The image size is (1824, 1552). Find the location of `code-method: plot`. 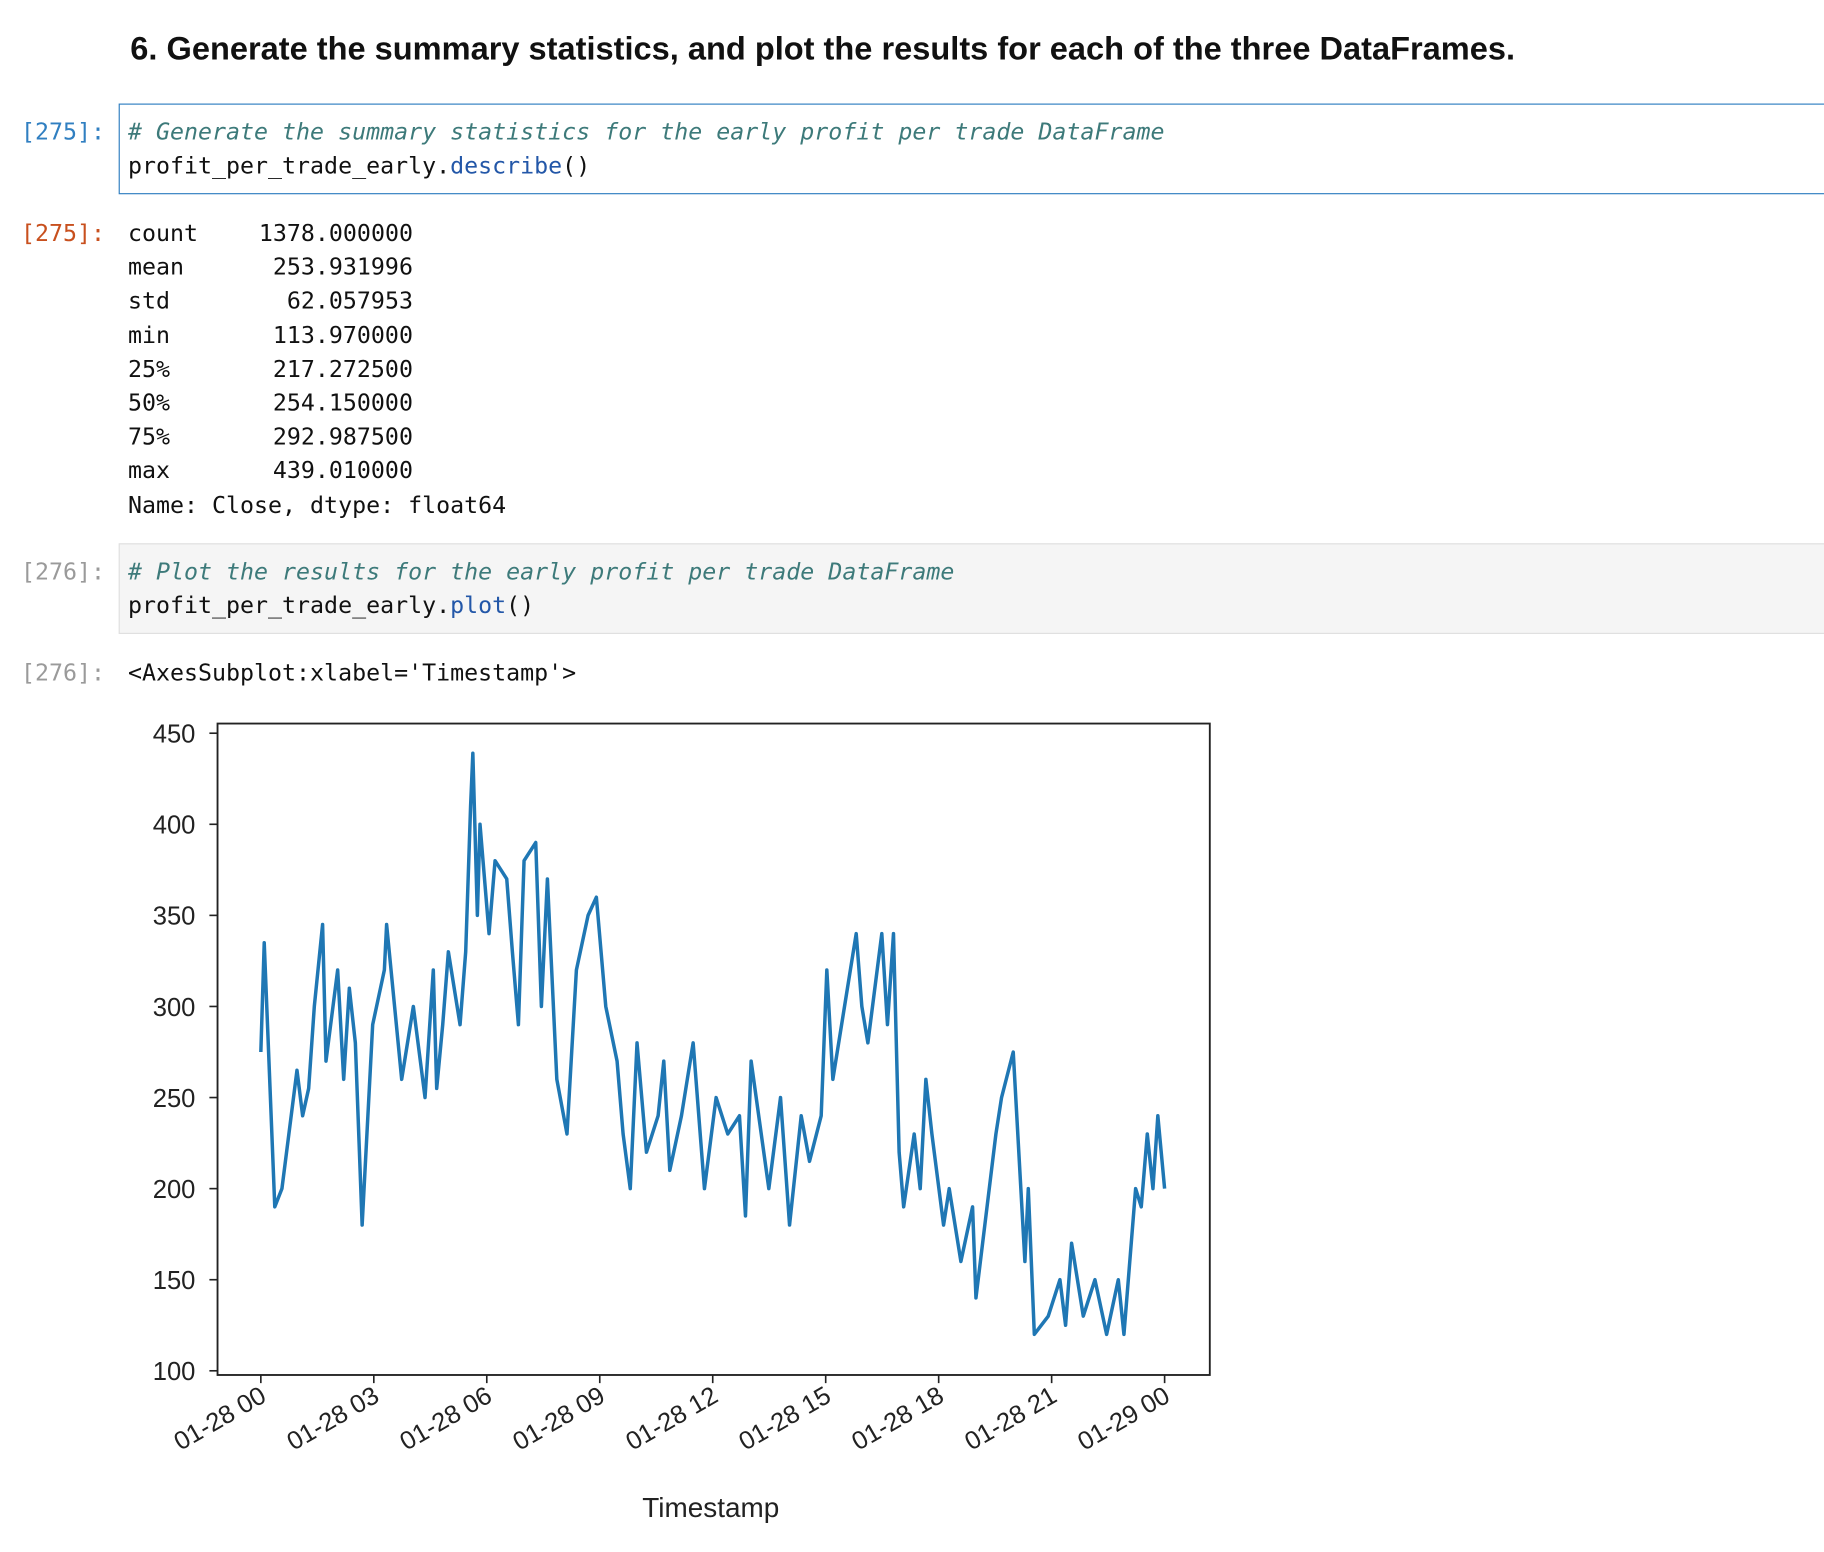

code-method: plot is located at coordinates (478, 604).